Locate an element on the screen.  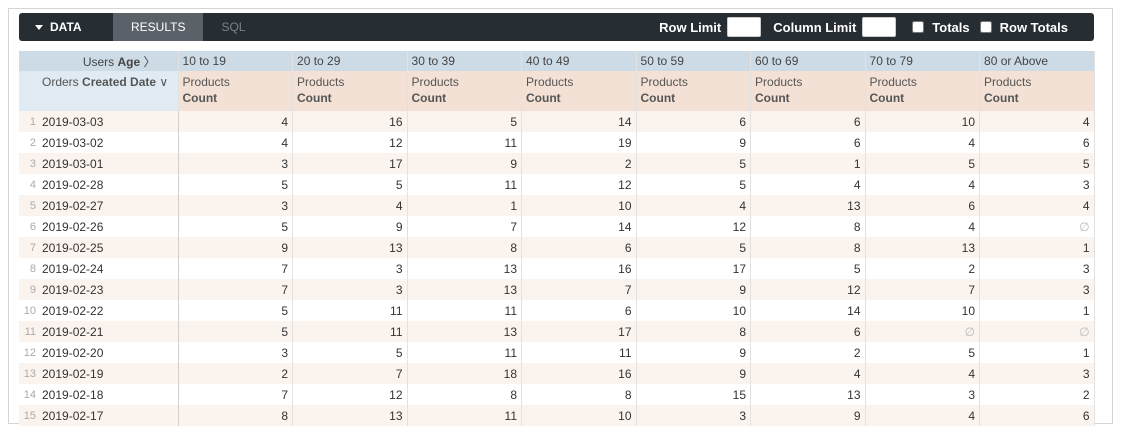
row-number: 2 is located at coordinates (32, 142).